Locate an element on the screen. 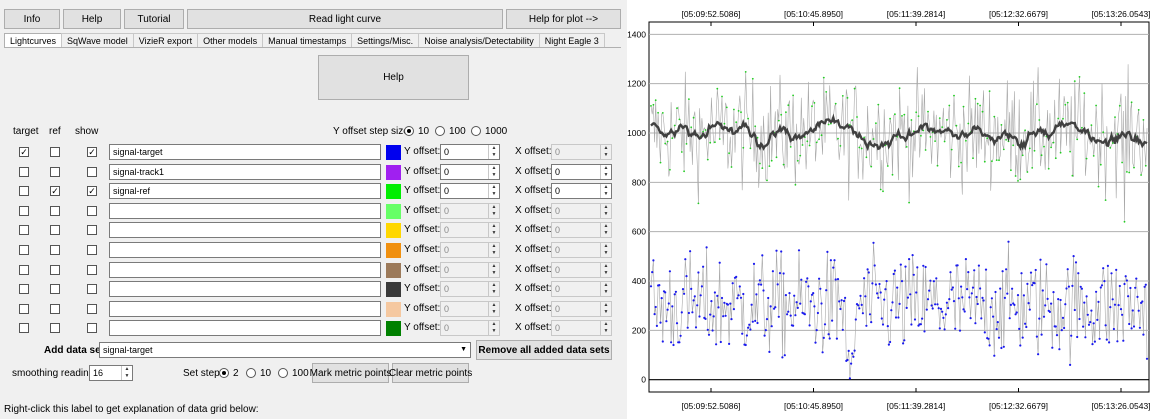  info-button: Info is located at coordinates (32, 19).